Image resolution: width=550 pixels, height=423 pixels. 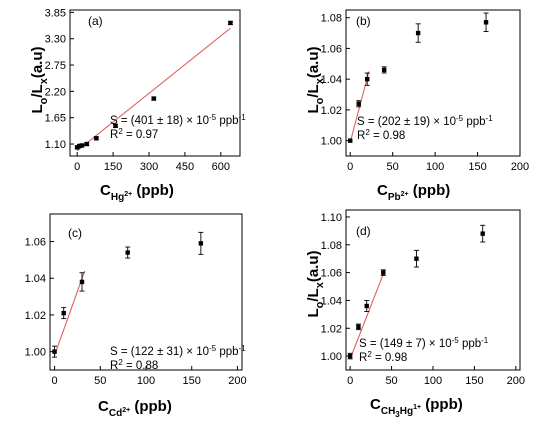 What do you see at coordinates (221, 167) in the screenshot?
I see `x-tick-label: 600` at bounding box center [221, 167].